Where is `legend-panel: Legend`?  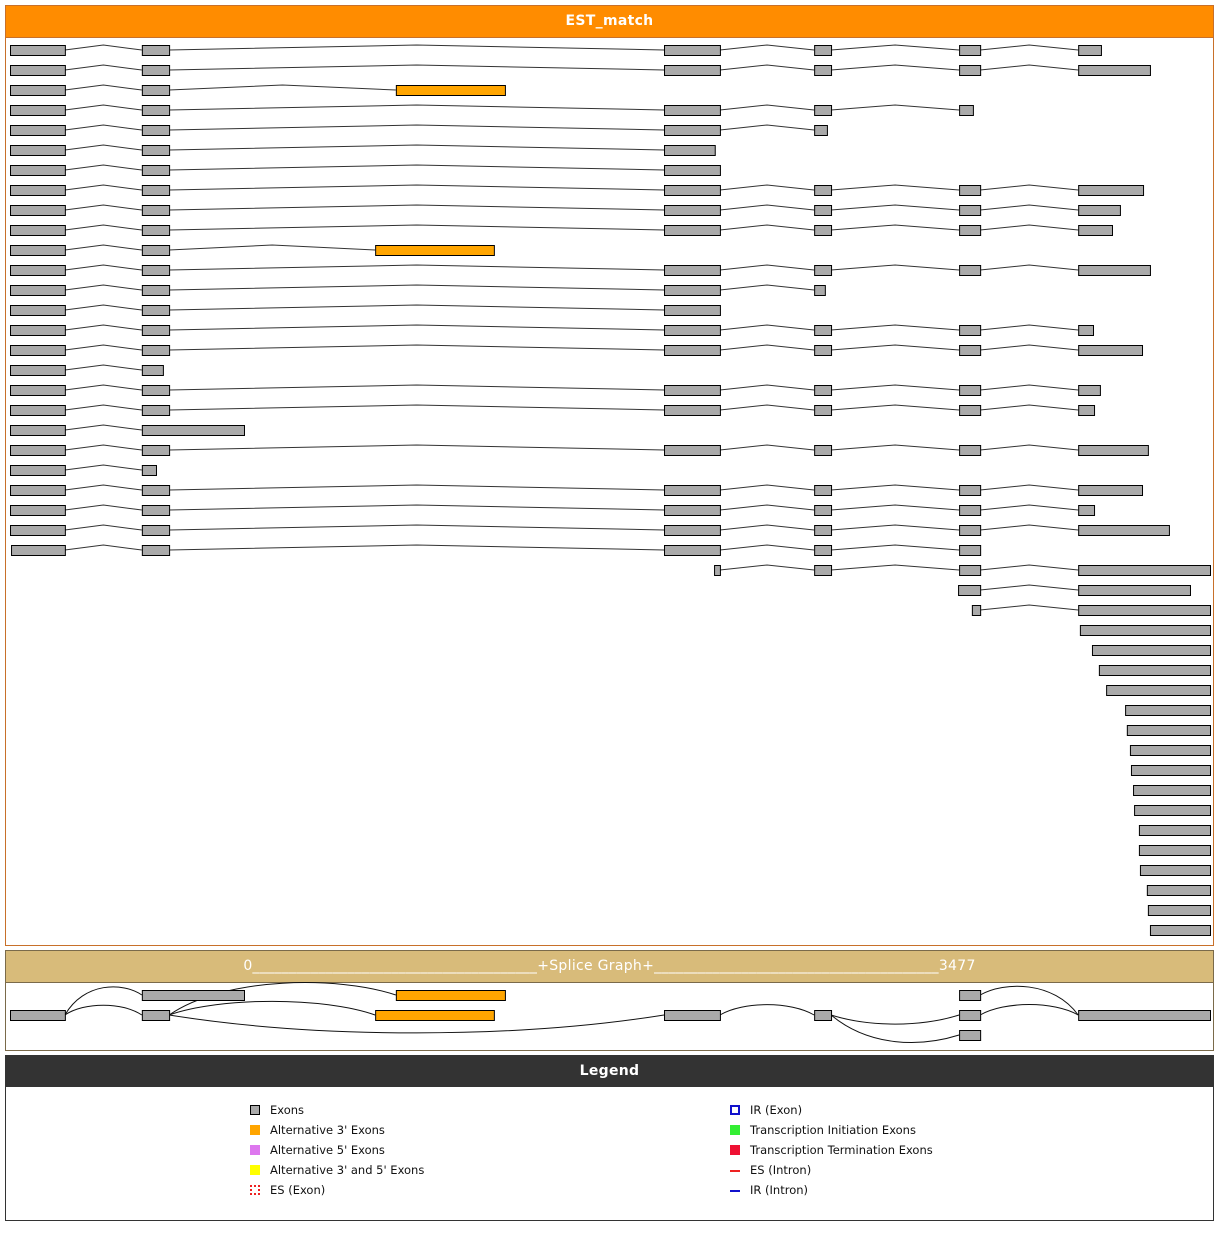
legend-panel: Legend is located at coordinates (609, 1138).